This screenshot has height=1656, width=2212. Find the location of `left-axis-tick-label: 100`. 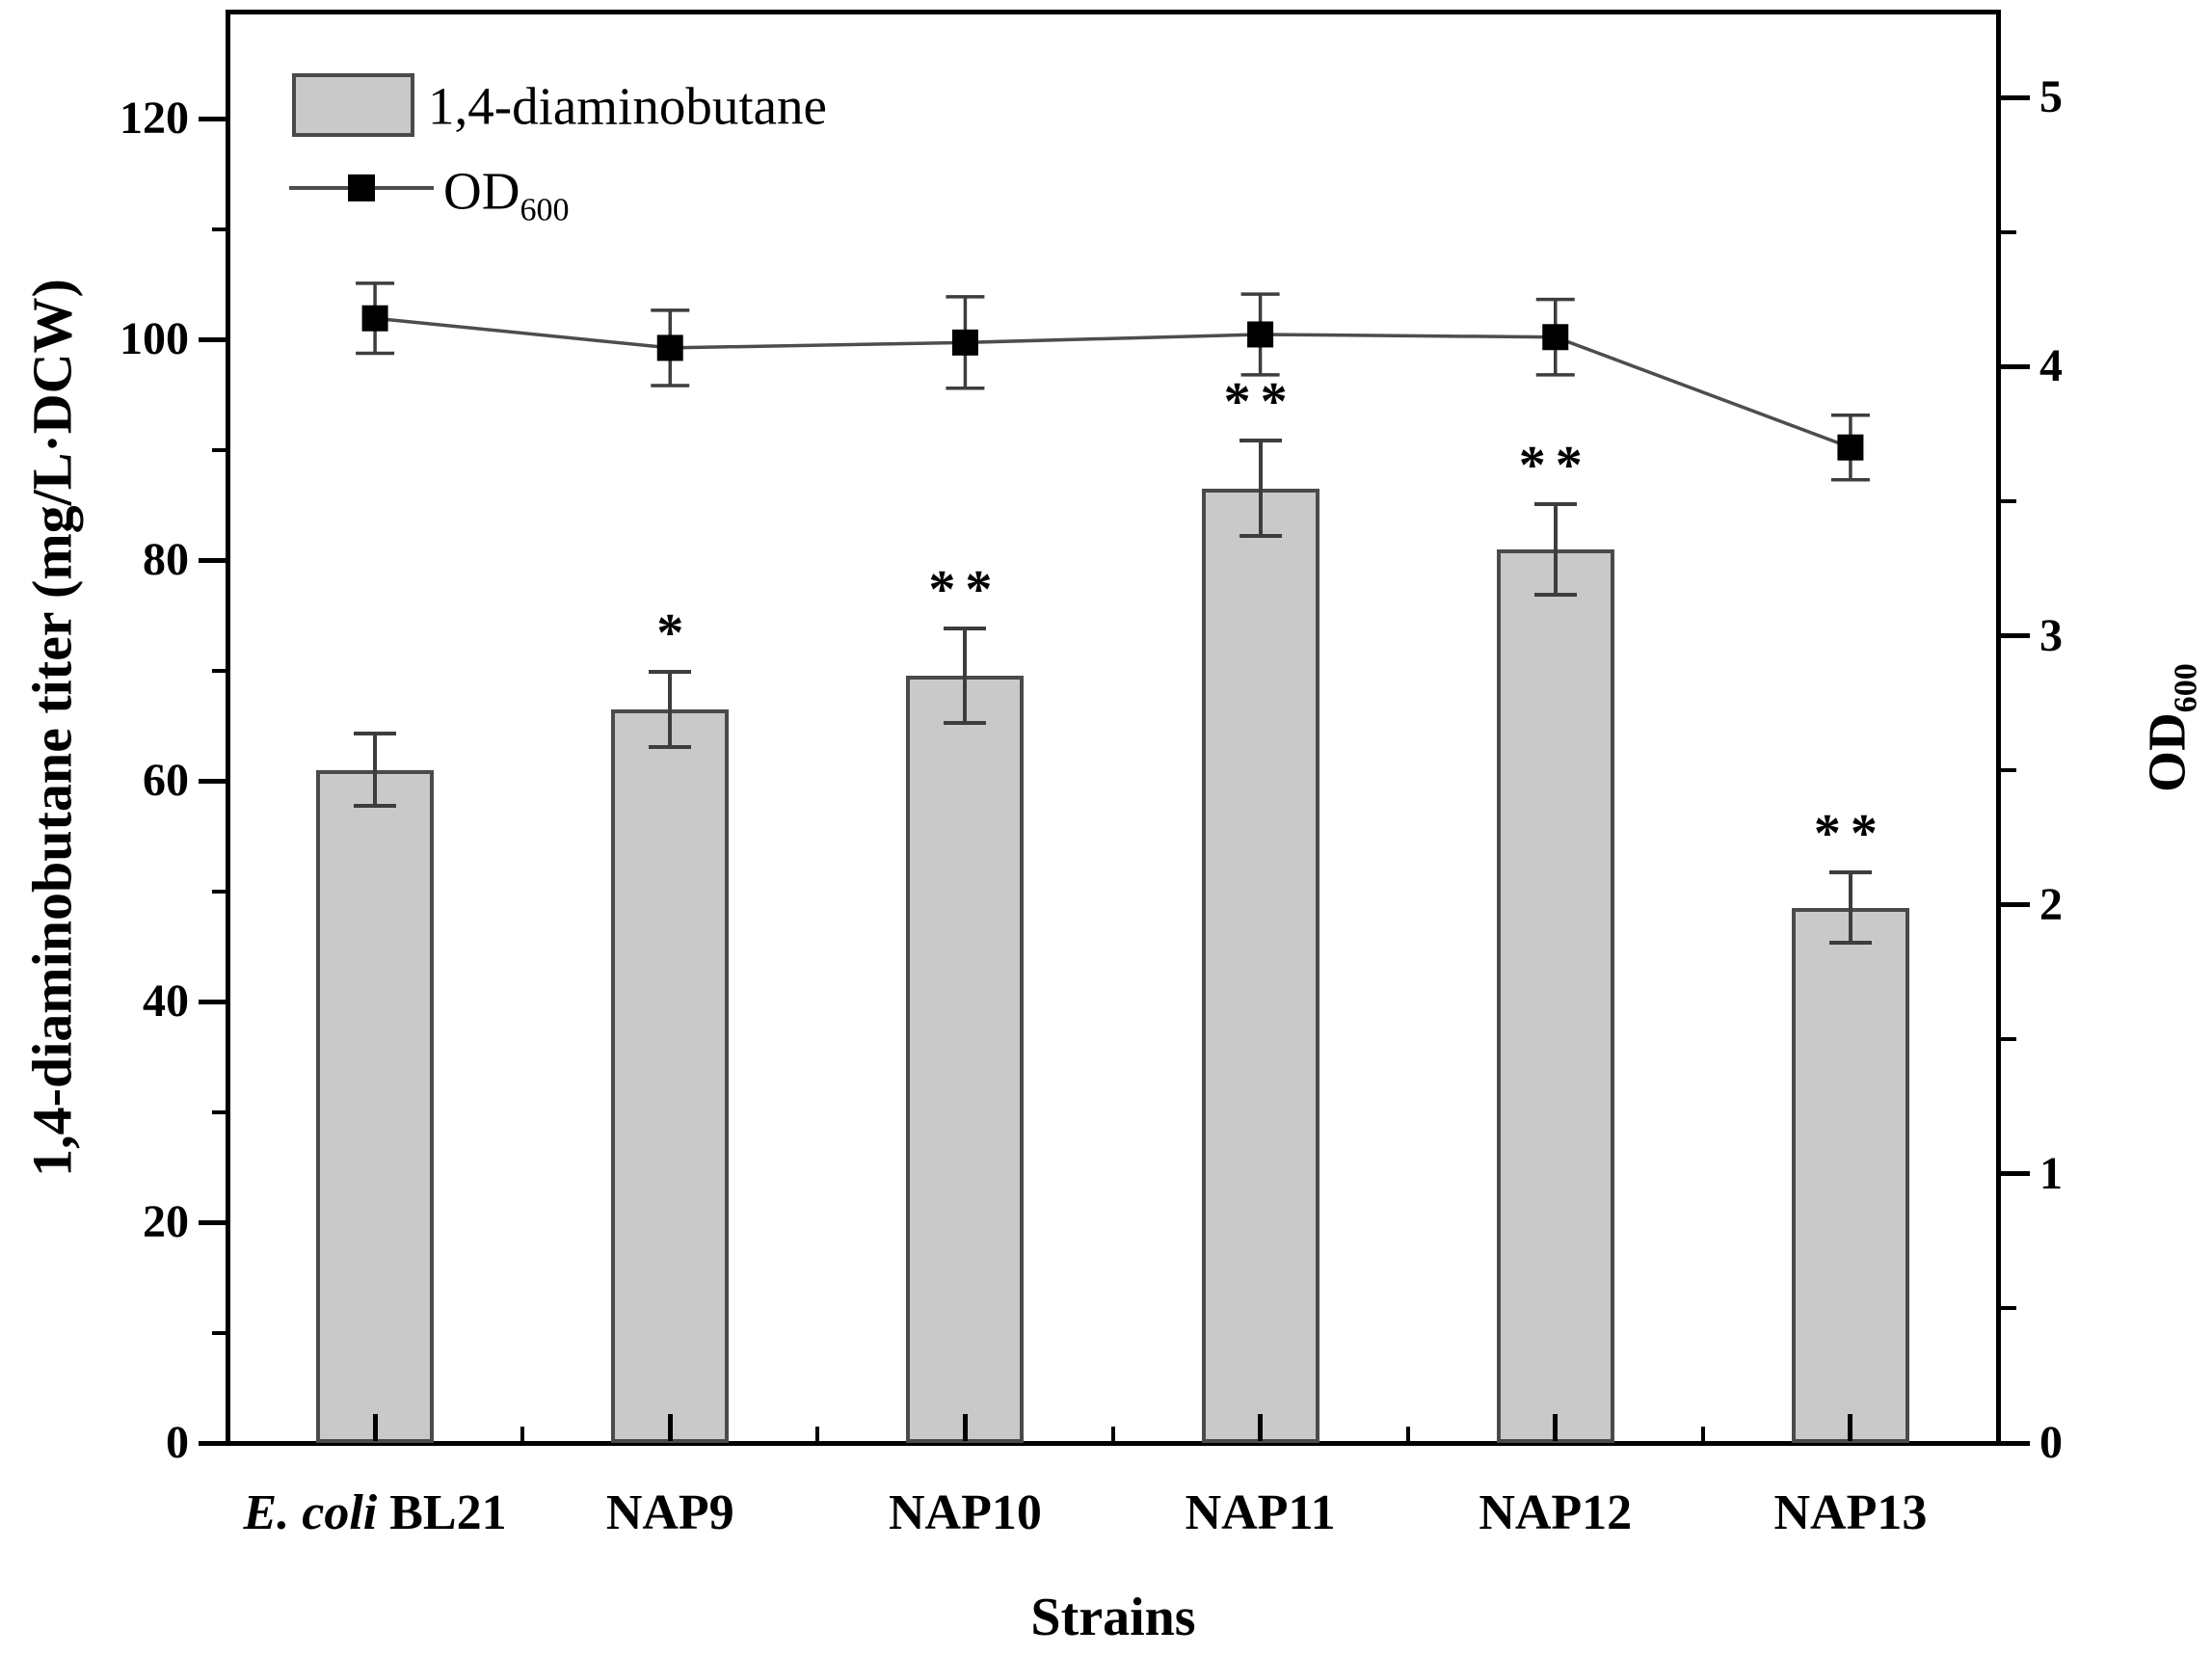

left-axis-tick-label: 100 is located at coordinates (154, 339).